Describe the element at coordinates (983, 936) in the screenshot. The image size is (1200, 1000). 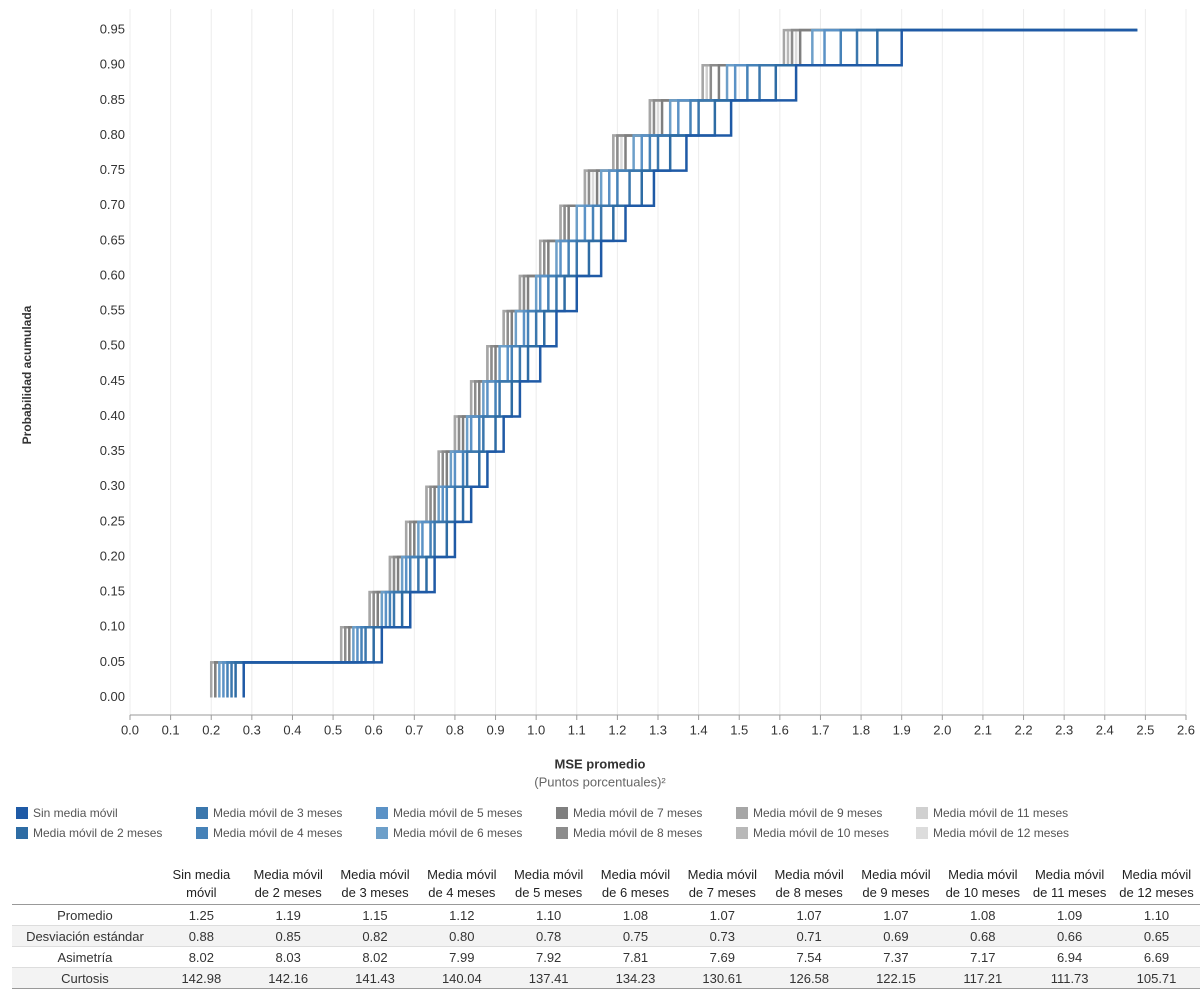
I see `cell: 0.68` at that location.